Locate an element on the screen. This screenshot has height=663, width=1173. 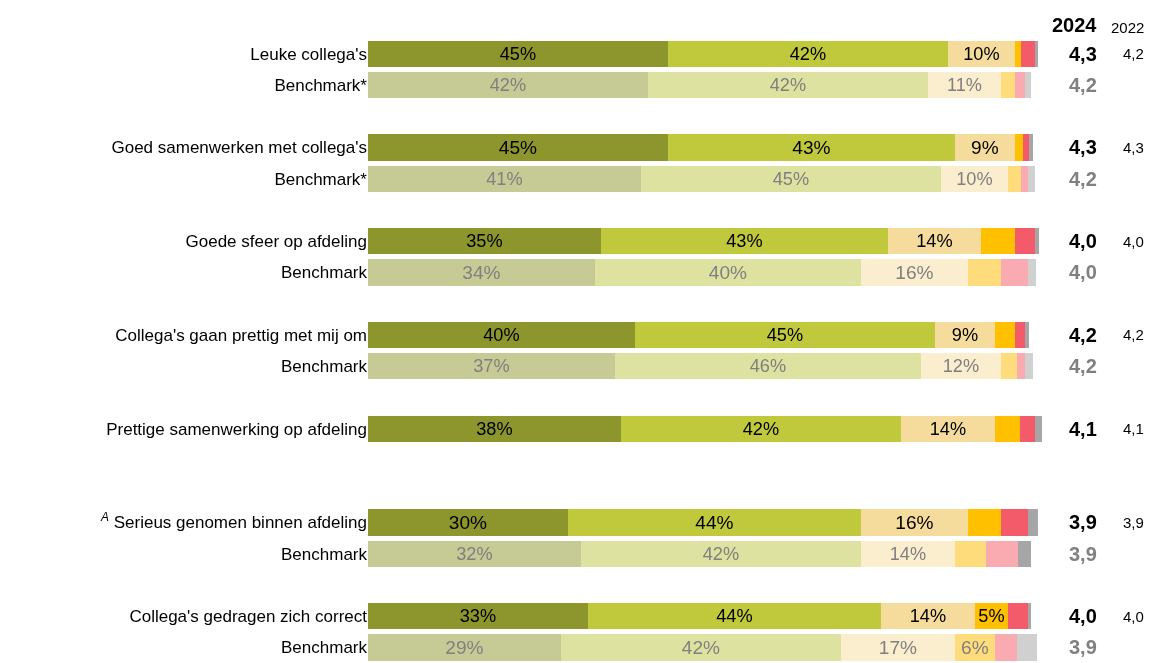
data-label: 38% is located at coordinates (494, 429).